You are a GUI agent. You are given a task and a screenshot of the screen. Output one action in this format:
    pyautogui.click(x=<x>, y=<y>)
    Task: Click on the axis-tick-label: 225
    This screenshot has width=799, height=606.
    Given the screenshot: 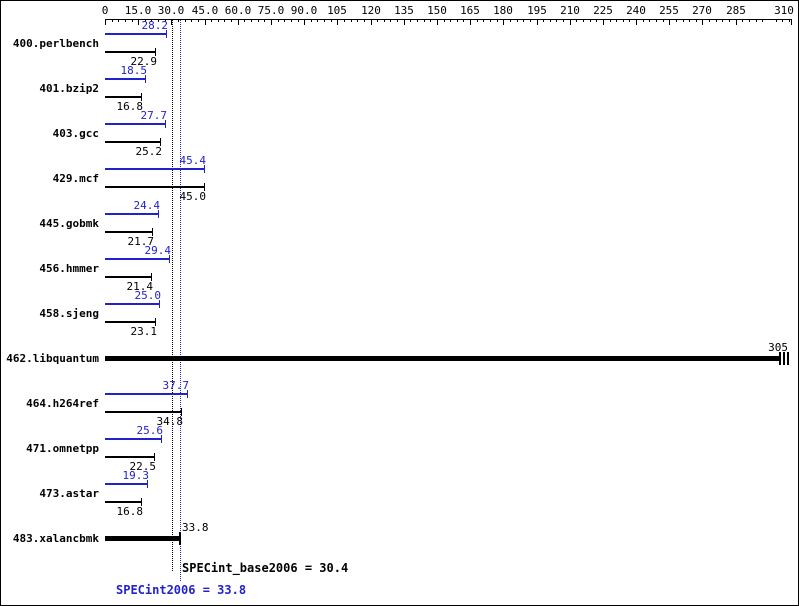 What is the action you would take?
    pyautogui.click(x=603, y=10)
    